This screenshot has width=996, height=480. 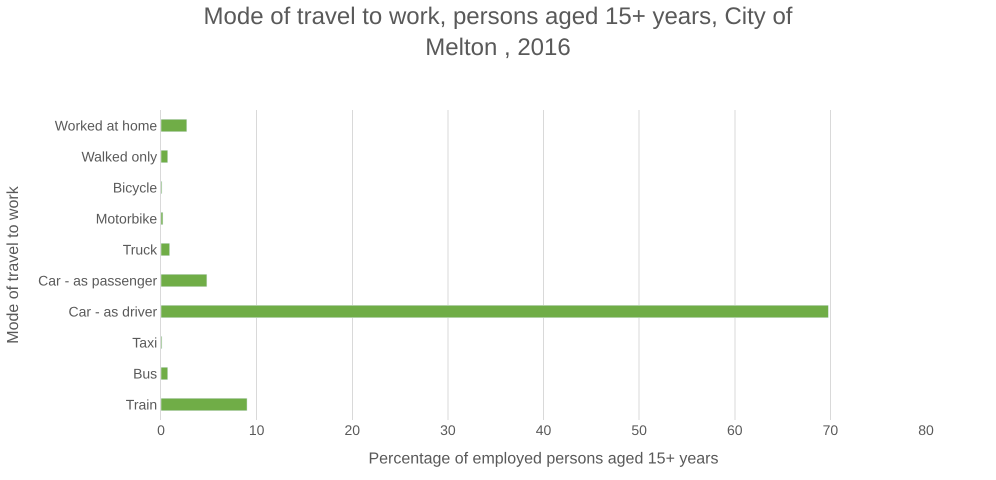 What do you see at coordinates (544, 430) in the screenshot?
I see `x-tick-label: 40` at bounding box center [544, 430].